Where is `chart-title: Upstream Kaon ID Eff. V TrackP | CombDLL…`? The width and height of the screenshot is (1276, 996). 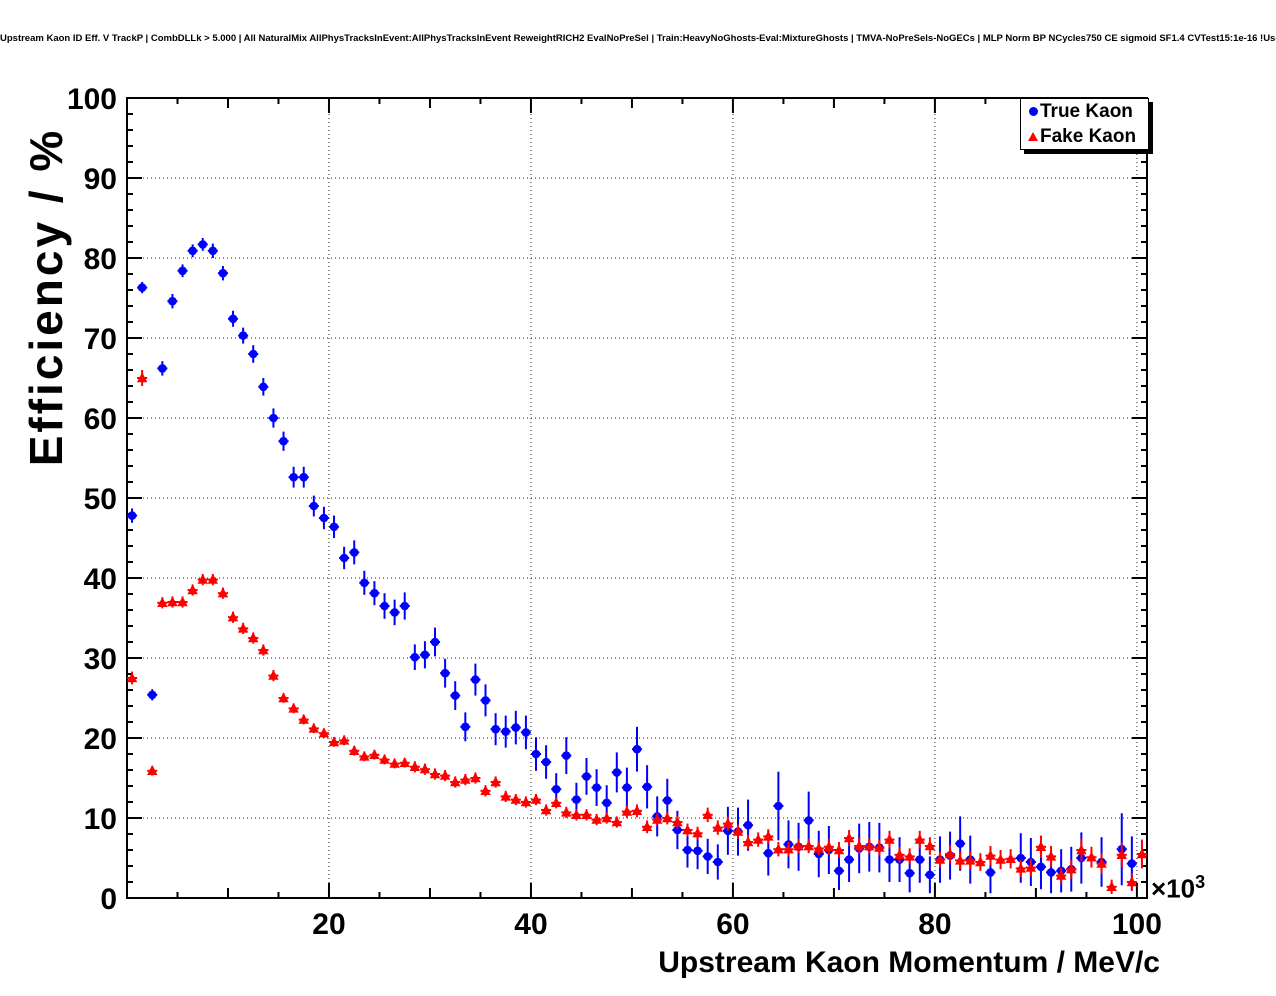 chart-title: Upstream Kaon ID Eff. V TrackP | CombDLL… is located at coordinates (638, 38).